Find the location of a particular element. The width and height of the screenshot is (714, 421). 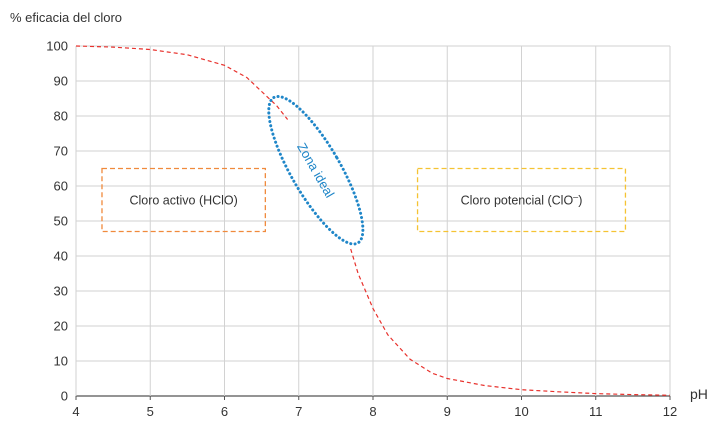

potential-chlorine-annotation: Cloro potencial (ClO–) is located at coordinates (521, 200).